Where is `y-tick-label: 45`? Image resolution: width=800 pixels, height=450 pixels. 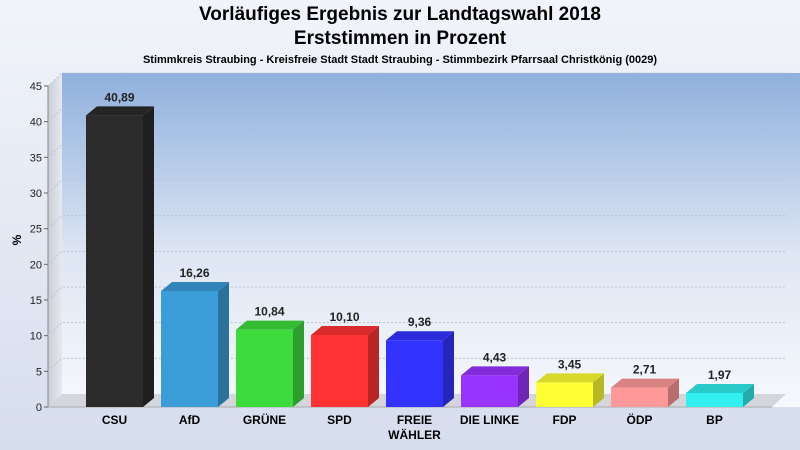 y-tick-label: 45 is located at coordinates (36, 87).